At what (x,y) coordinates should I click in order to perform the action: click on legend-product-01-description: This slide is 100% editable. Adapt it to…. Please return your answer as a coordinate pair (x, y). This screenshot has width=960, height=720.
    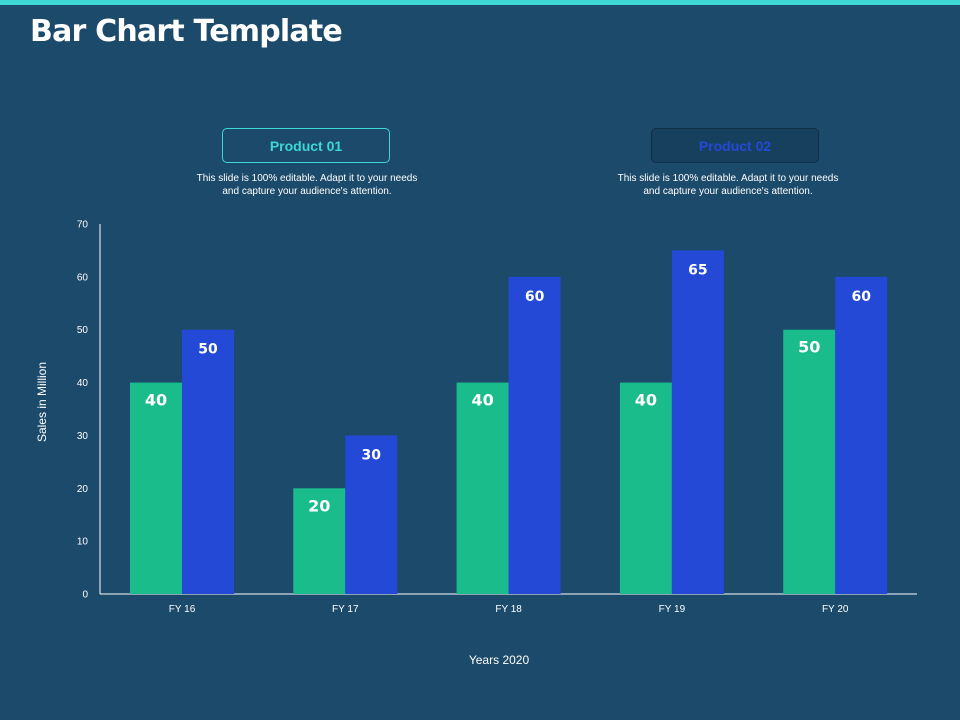
    Looking at the image, I should click on (307, 185).